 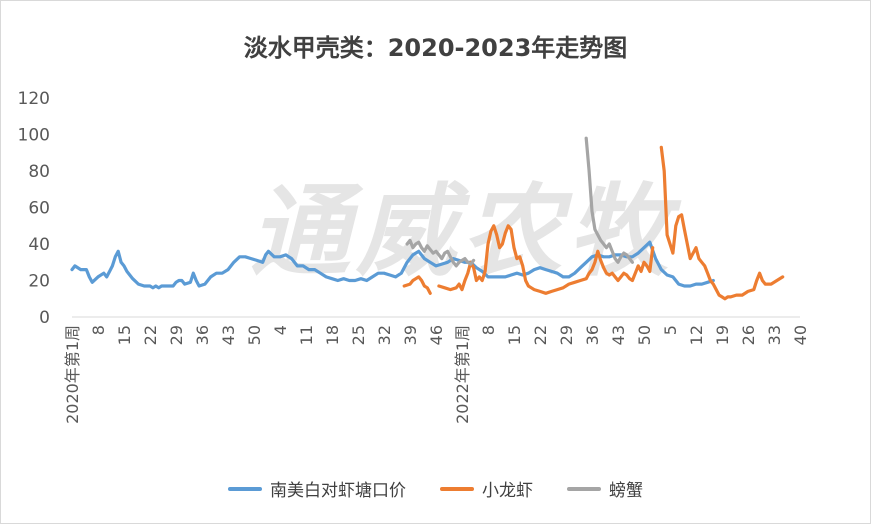 What do you see at coordinates (39, 172) in the screenshot?
I see `y-tick-label: 80` at bounding box center [39, 172].